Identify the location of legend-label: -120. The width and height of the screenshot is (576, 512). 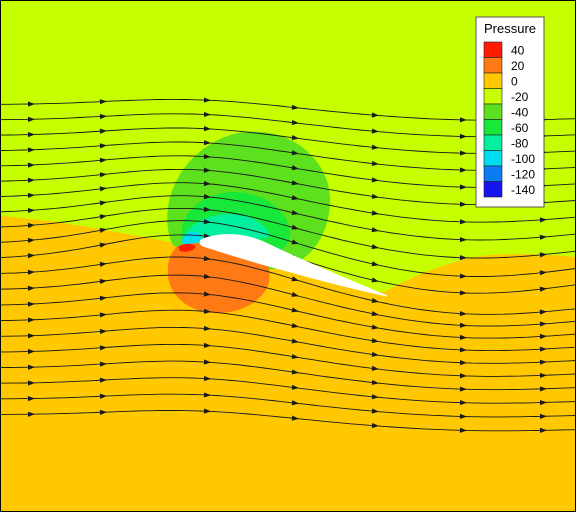
(523, 174).